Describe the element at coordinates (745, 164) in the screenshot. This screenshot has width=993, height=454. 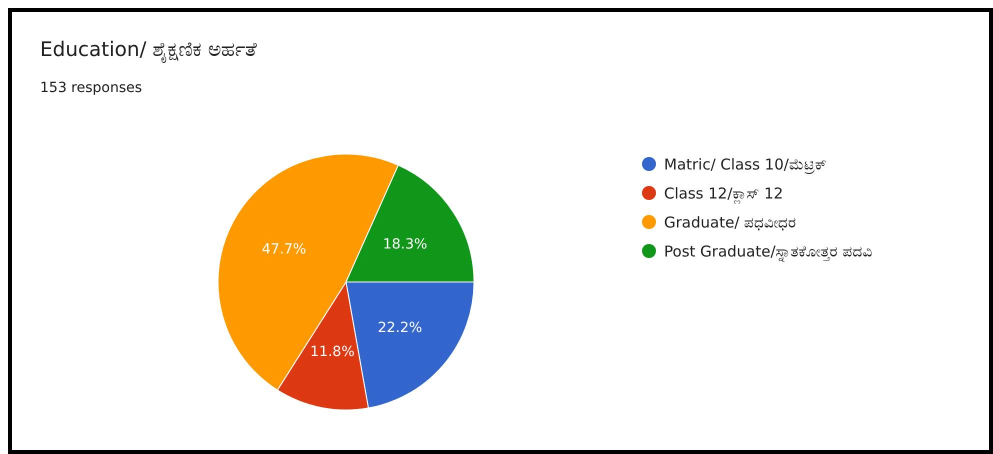
I see `legend-label: Matric/ Class 10/ಮೆಟ್ರಿಕ್` at that location.